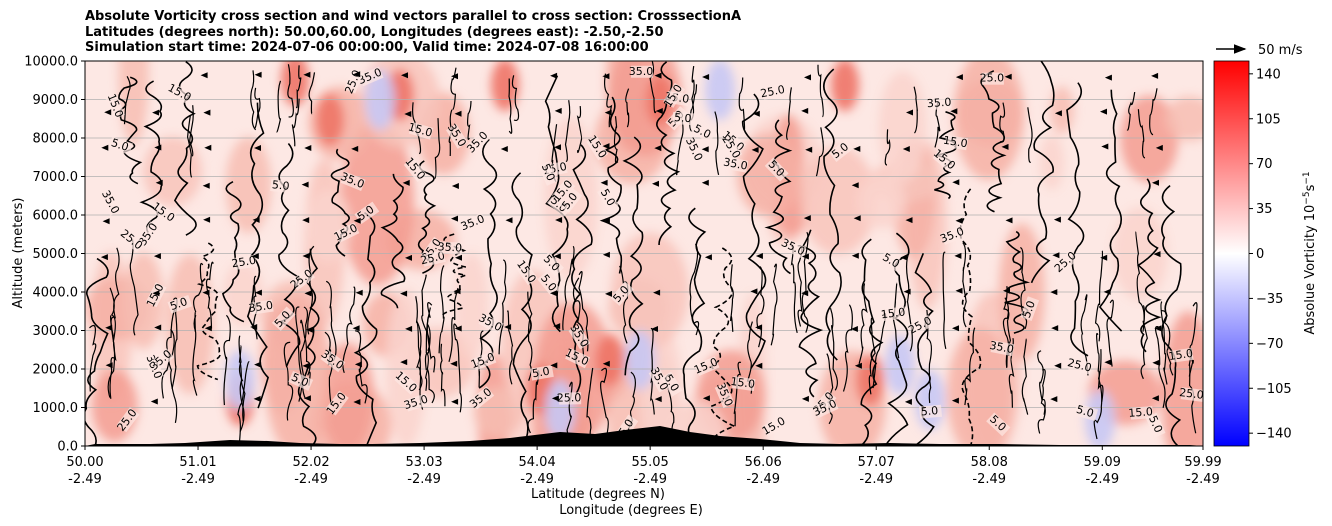 The height and width of the screenshot is (526, 1332). I want to click on x-tick-label-lat: 57.07, so click(876, 462).